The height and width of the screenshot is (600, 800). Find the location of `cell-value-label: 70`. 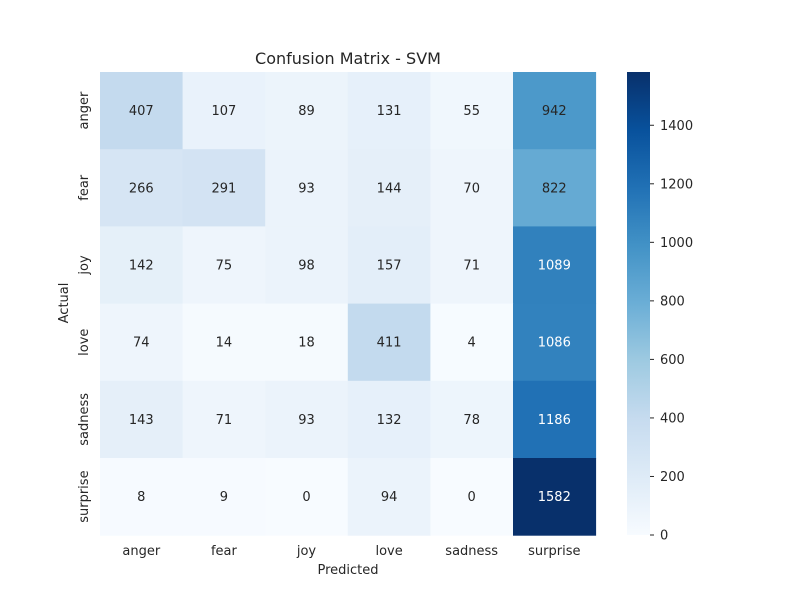

cell-value-label: 70 is located at coordinates (471, 188).